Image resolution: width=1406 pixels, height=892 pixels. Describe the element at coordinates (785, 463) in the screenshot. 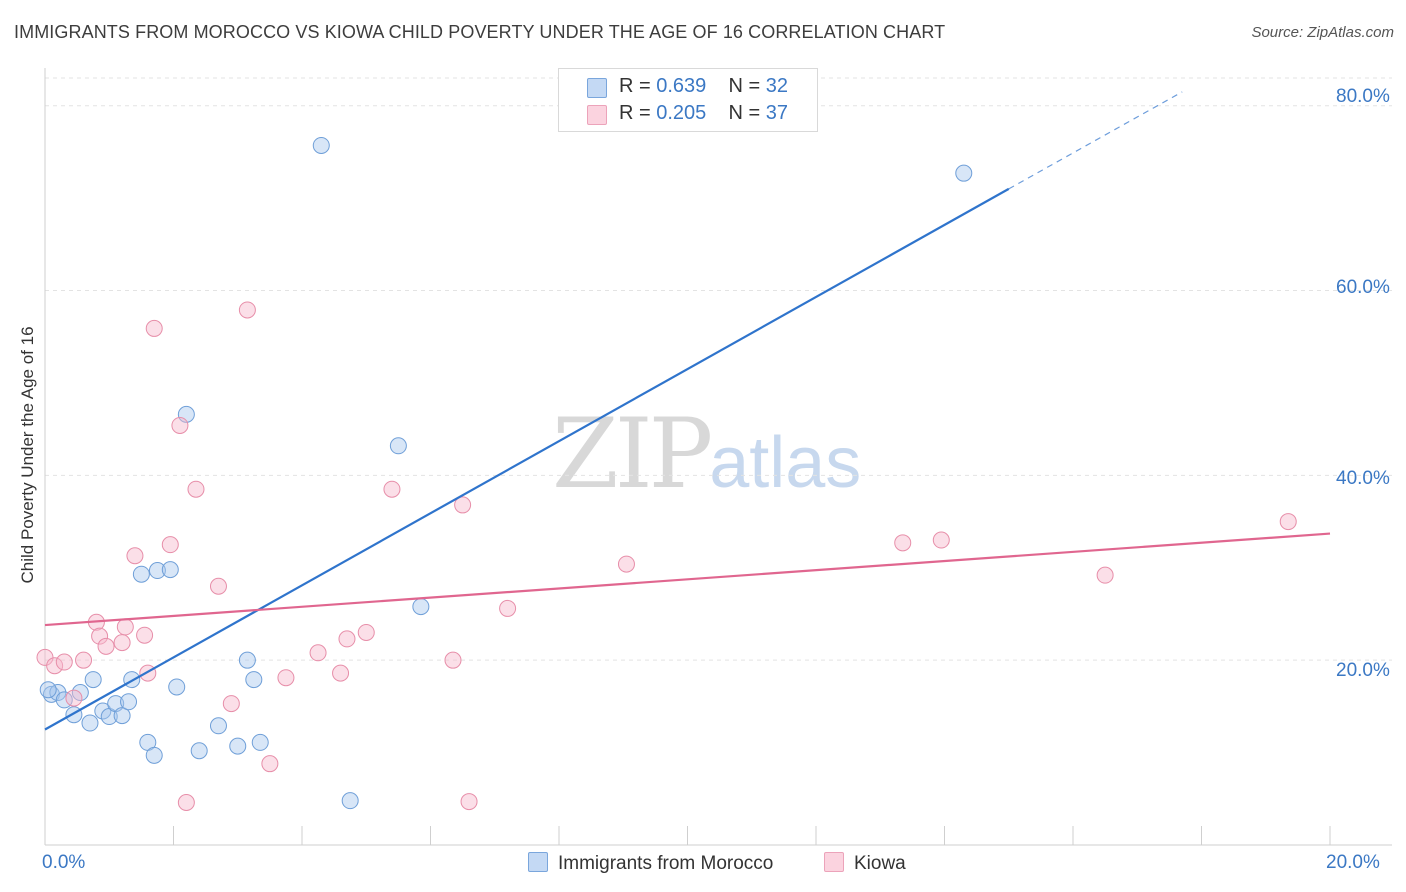

I see `watermark-atlas: atlas` at that location.